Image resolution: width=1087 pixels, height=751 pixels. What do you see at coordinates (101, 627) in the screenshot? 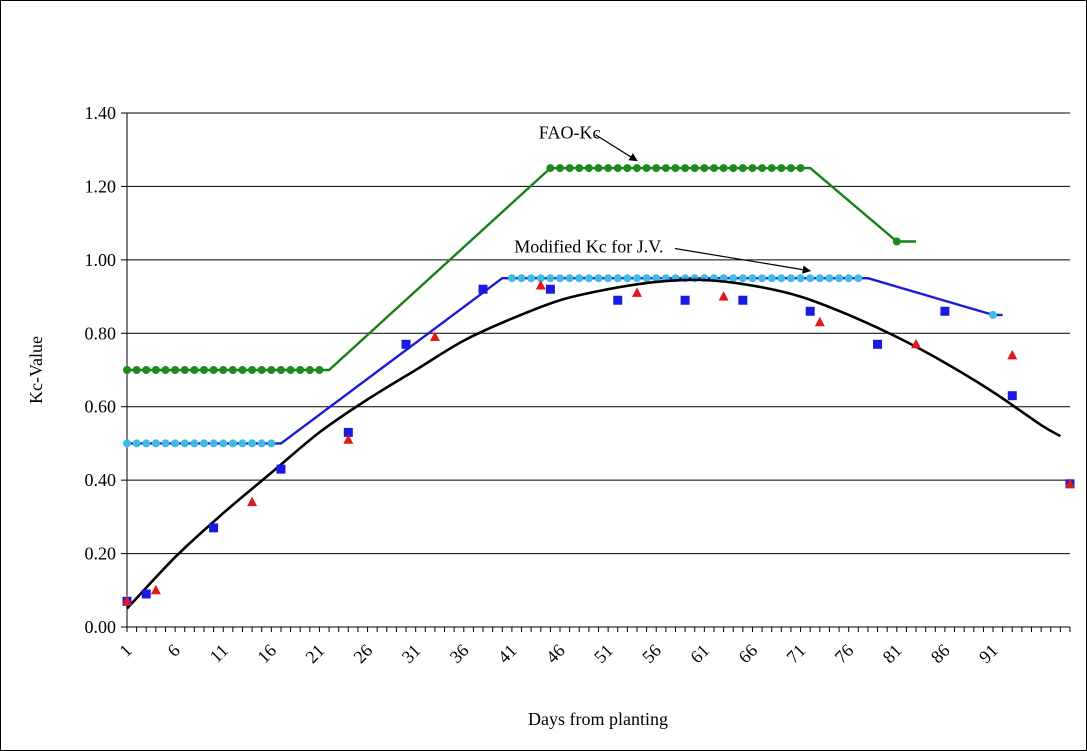
I see `y-tick-label: 0.00` at bounding box center [101, 627].